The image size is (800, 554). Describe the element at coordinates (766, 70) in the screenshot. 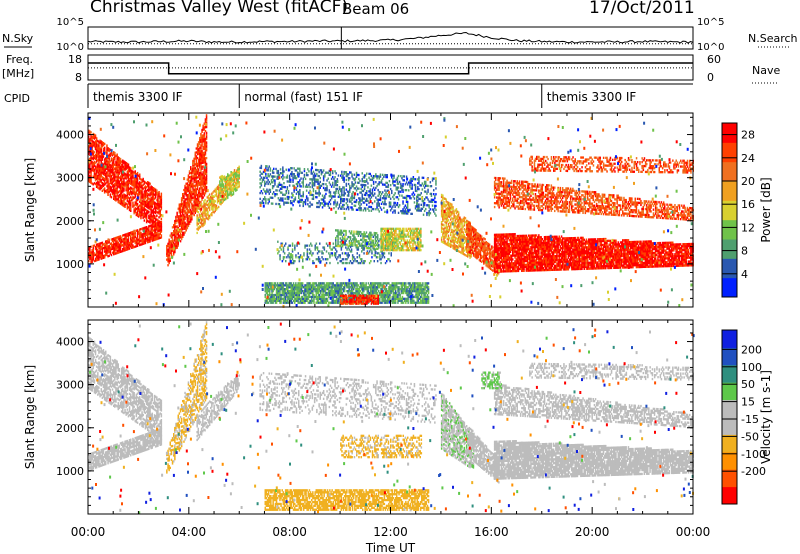

I see `nave-label: Nave` at that location.